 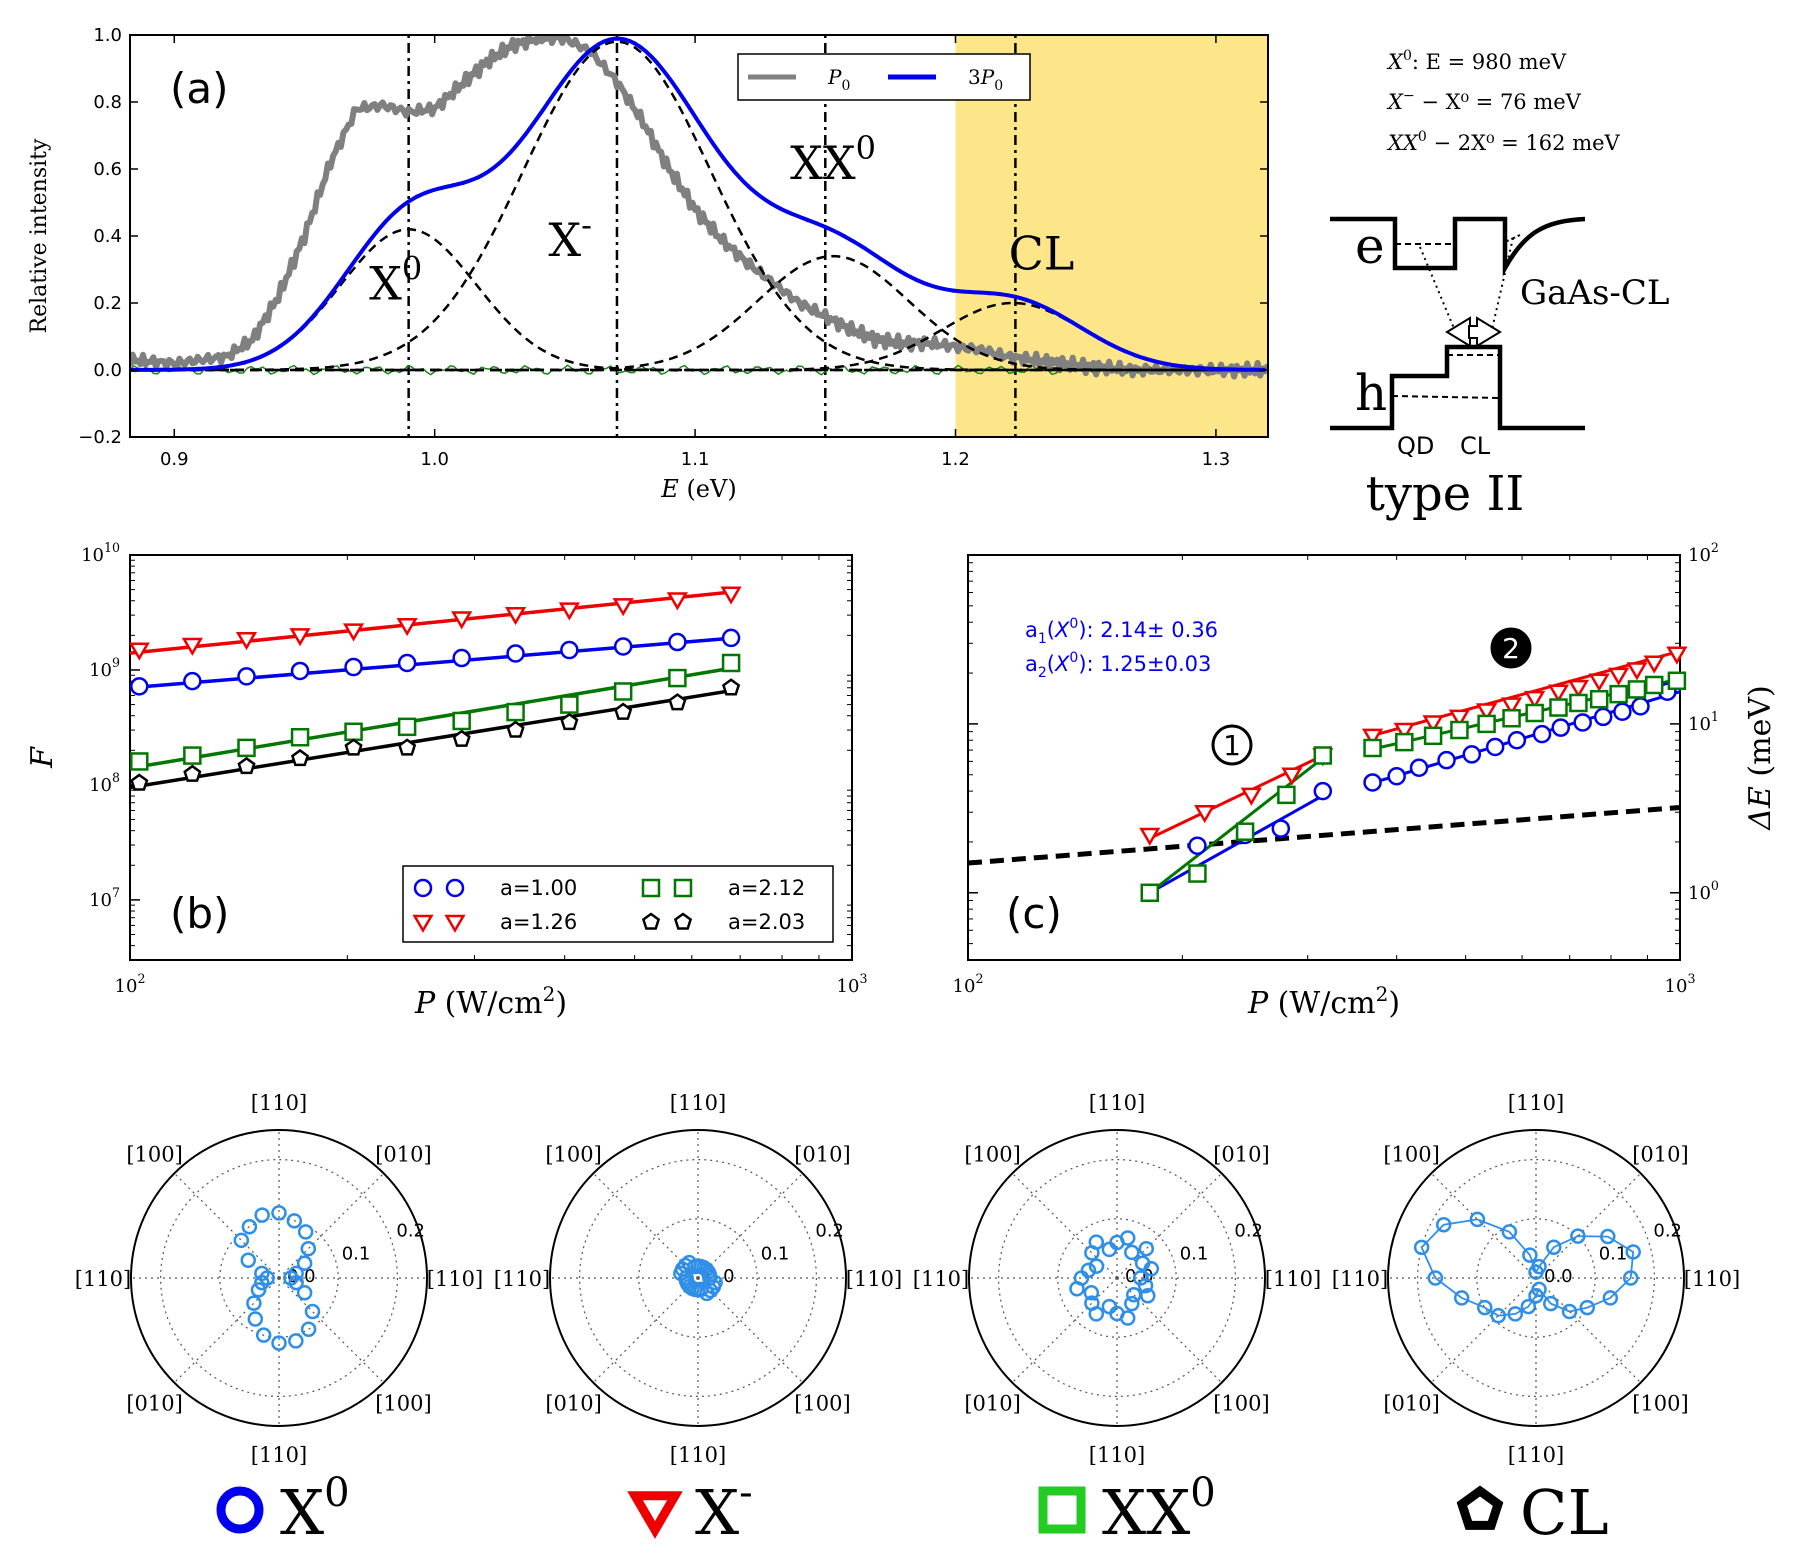 I want to click on x-axis-label: P (W/cm2), so click(x=490, y=1001).